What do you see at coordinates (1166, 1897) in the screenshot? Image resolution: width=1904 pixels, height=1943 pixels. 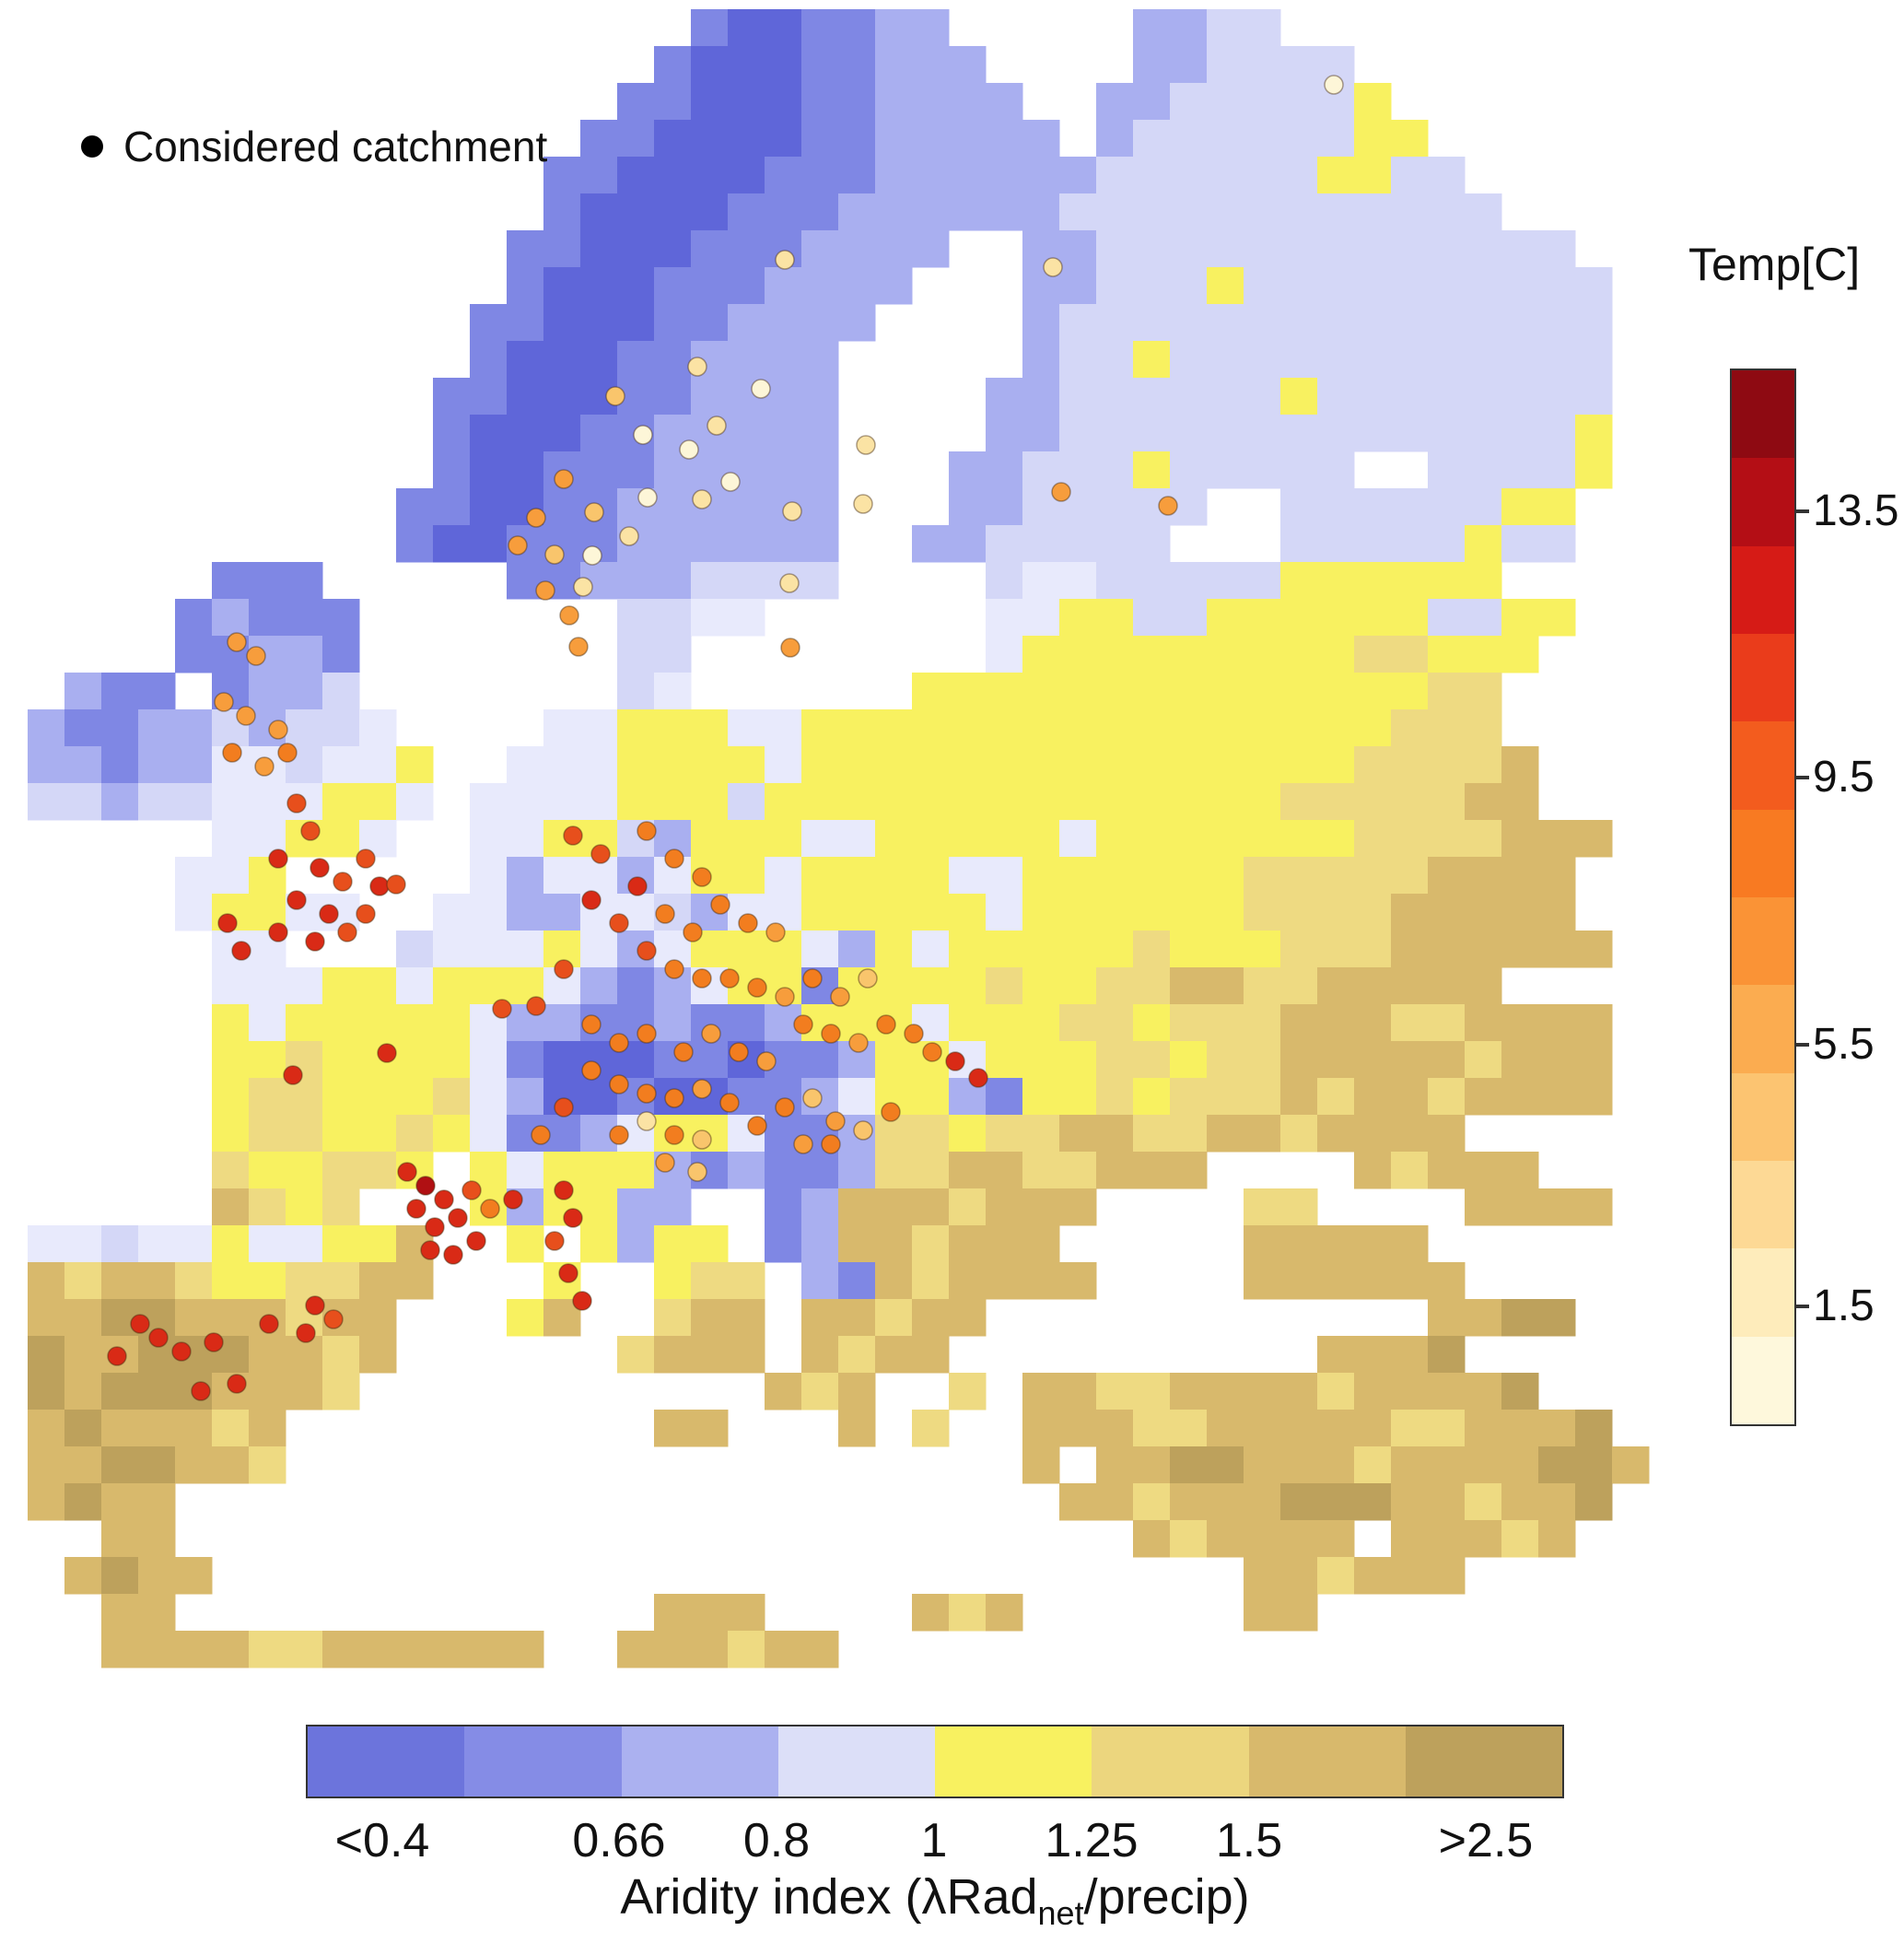 I see `caption-suffix: /precip)` at bounding box center [1166, 1897].